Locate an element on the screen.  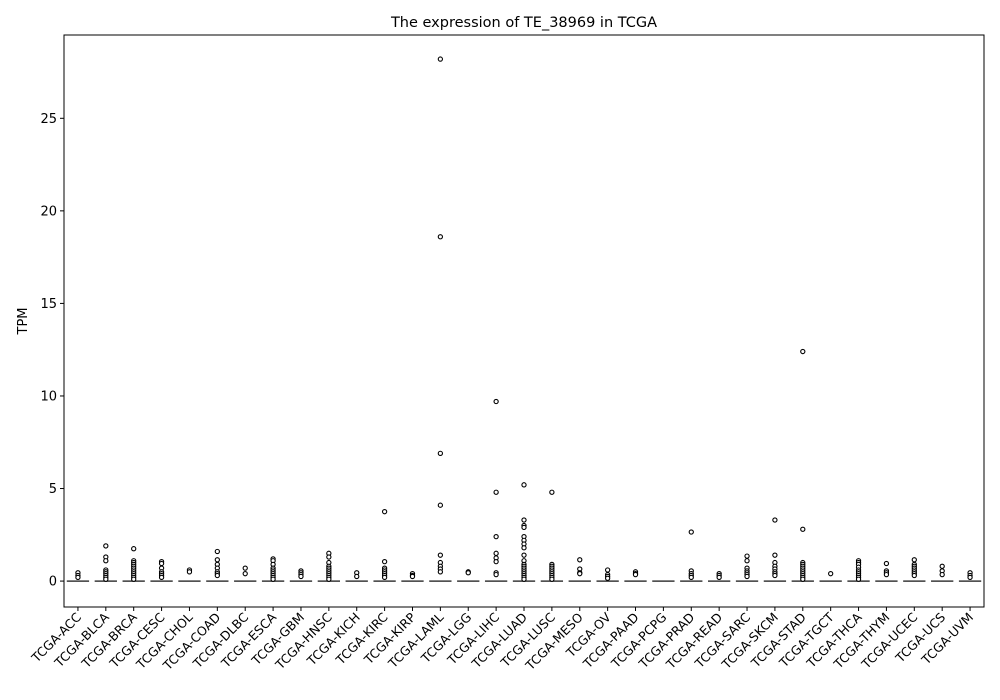
chart-title: The expression of TE_38969 in TCGA is located at coordinates (523, 23).